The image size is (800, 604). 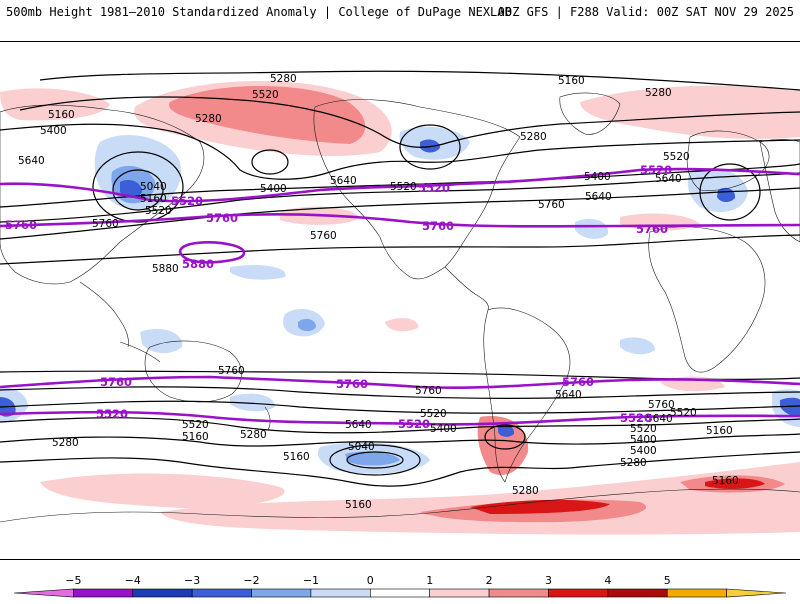 I want to click on purple-contour-5760-sh, so click(x=400, y=382).